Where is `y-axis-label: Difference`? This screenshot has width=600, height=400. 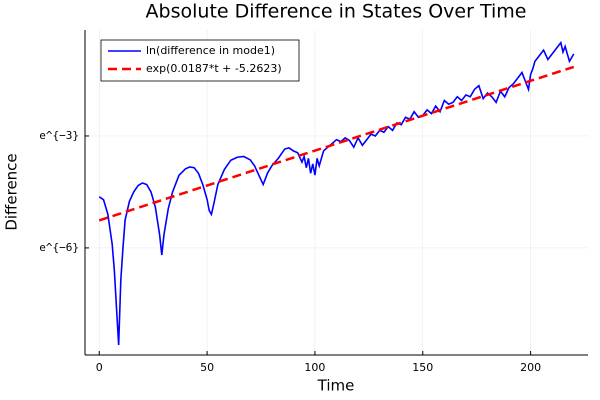
y-axis-label: Difference is located at coordinates (12, 191).